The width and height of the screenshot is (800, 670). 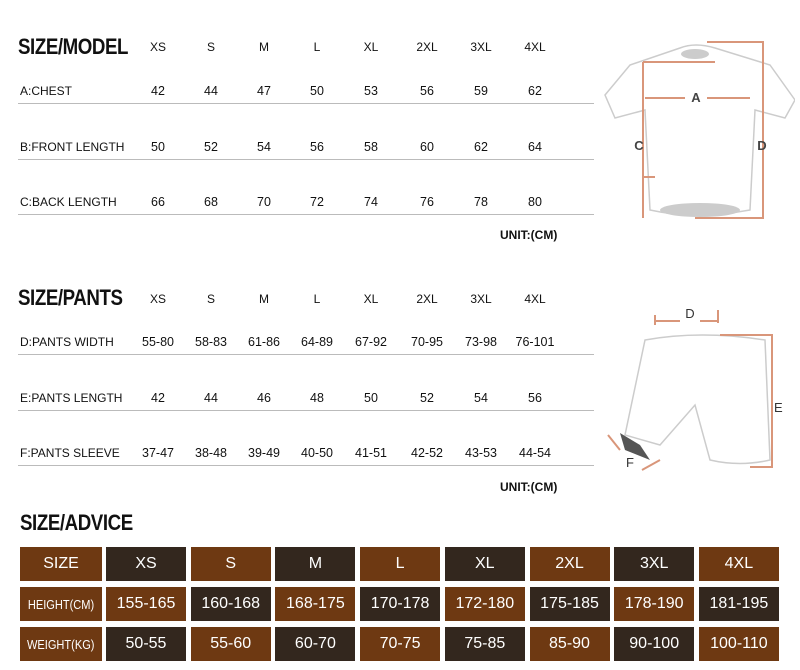 I want to click on advice-cell: 60-70, so click(x=315, y=644).